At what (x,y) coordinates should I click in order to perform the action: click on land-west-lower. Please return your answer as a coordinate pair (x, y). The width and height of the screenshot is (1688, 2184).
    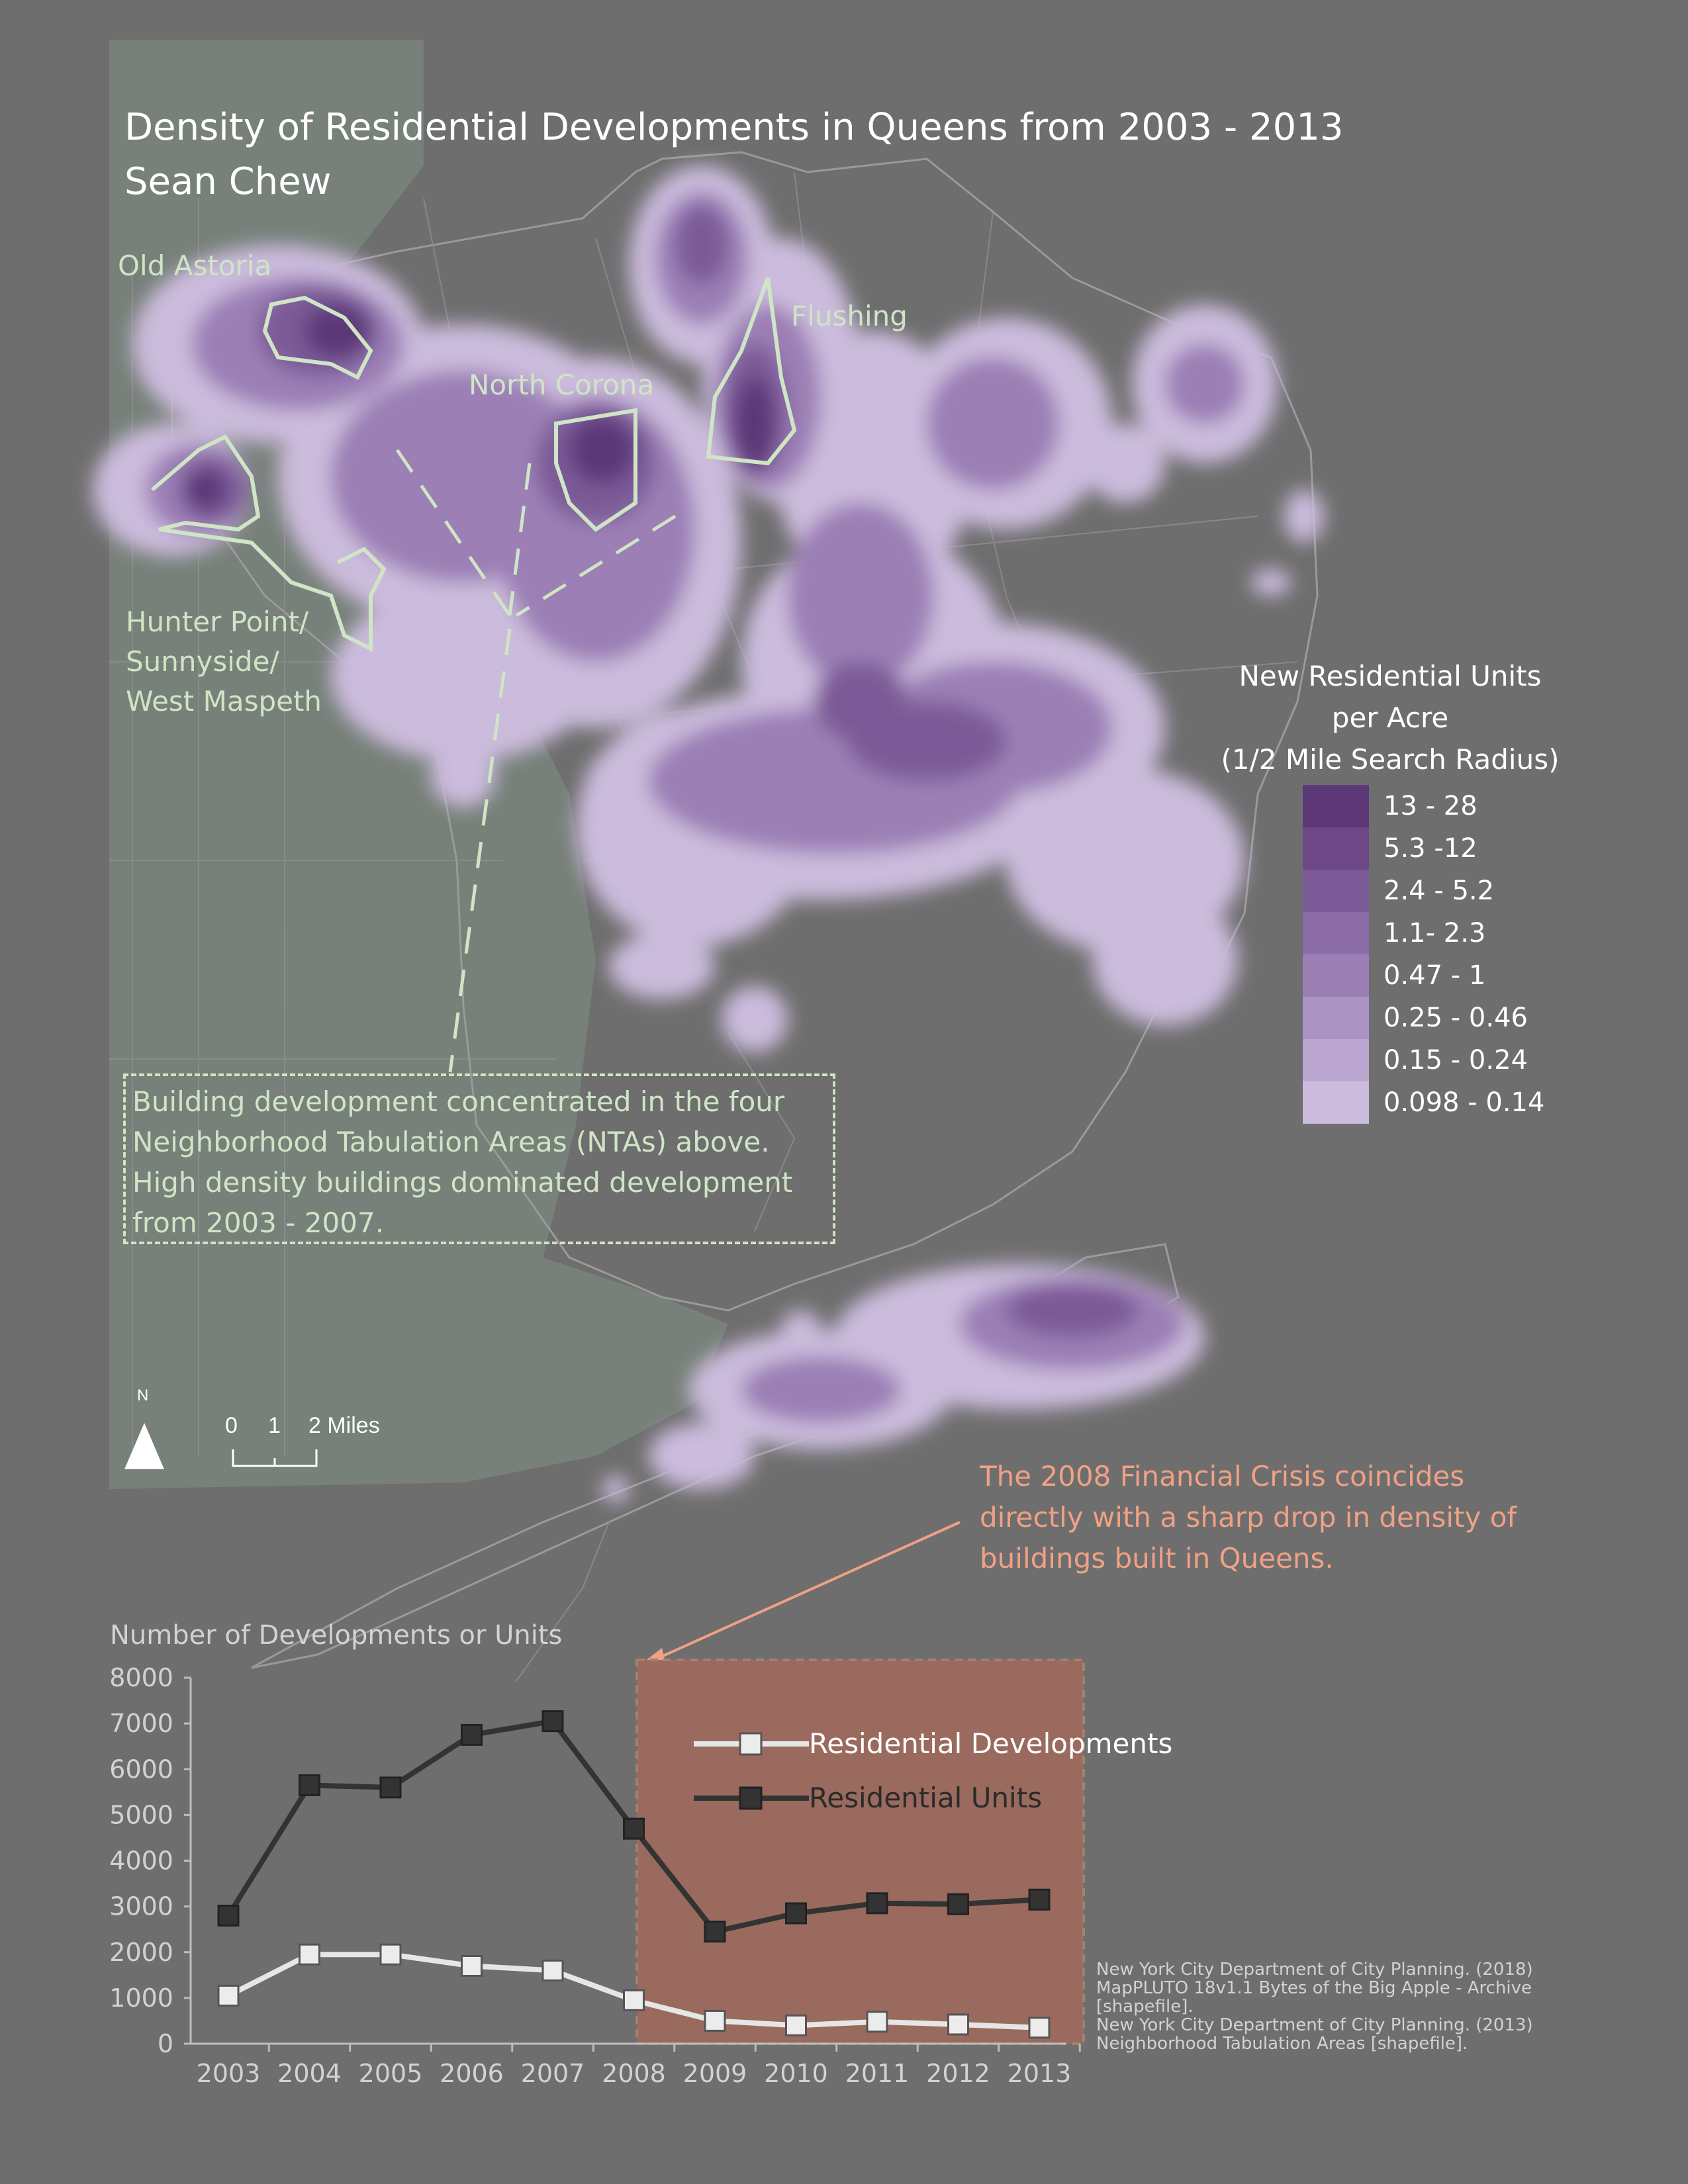
    Looking at the image, I should click on (418, 1373).